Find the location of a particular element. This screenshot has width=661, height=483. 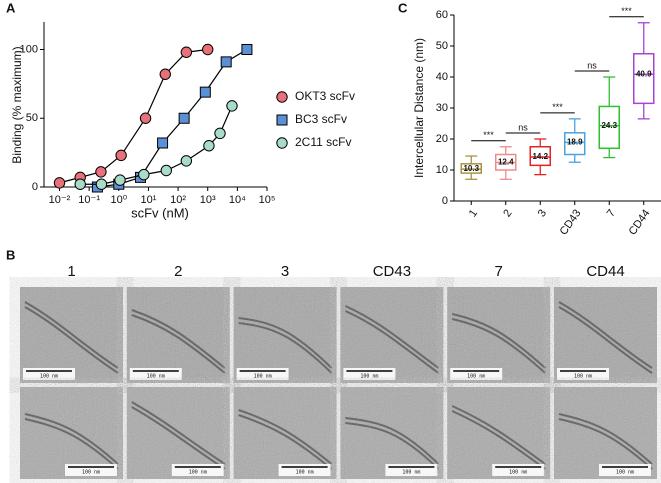

column-label: 2 is located at coordinates (178, 271).